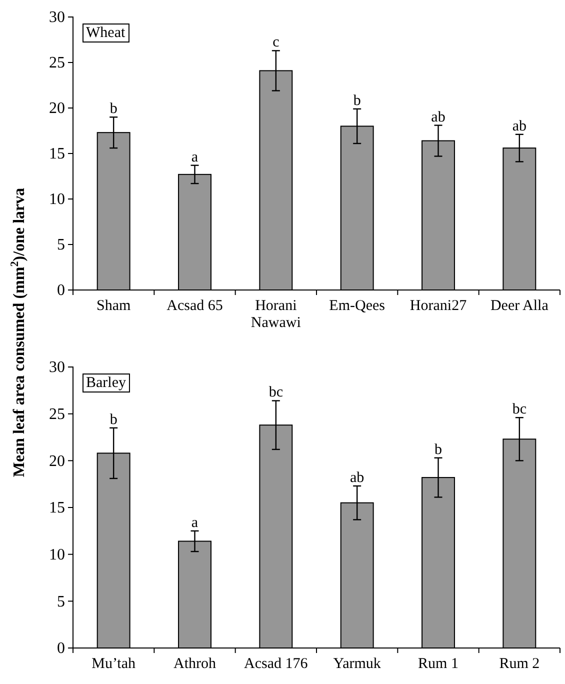 This screenshot has height=684, width=565. What do you see at coordinates (276, 664) in the screenshot?
I see `x-tick-label: Acsad 176` at bounding box center [276, 664].